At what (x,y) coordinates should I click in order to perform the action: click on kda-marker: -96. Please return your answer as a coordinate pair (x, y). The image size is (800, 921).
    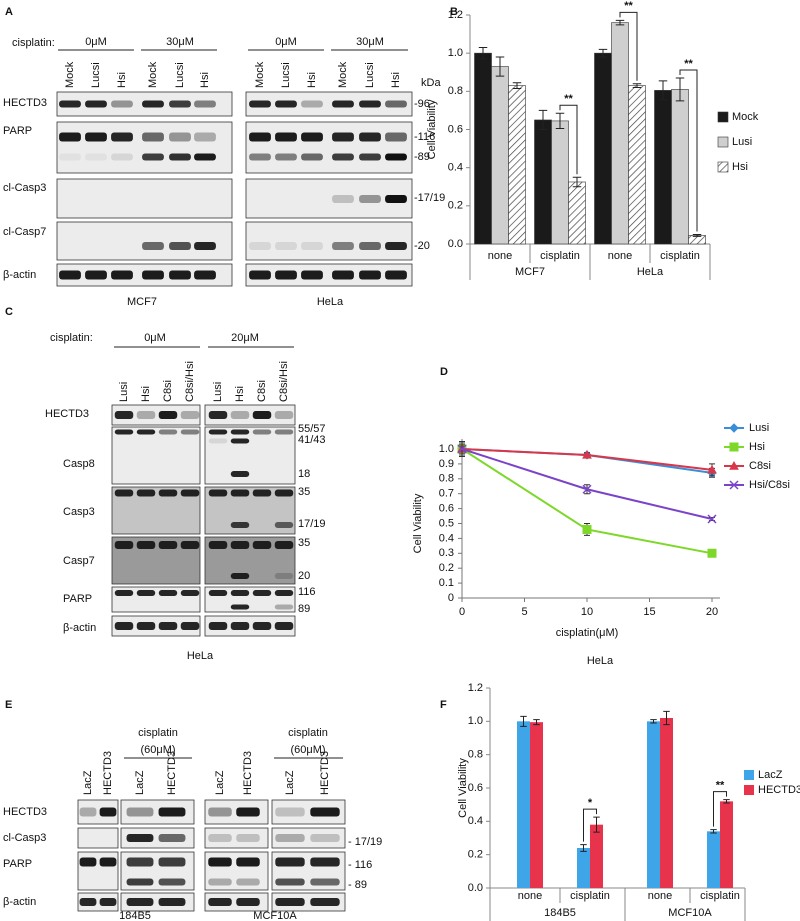
    Looking at the image, I should click on (422, 104).